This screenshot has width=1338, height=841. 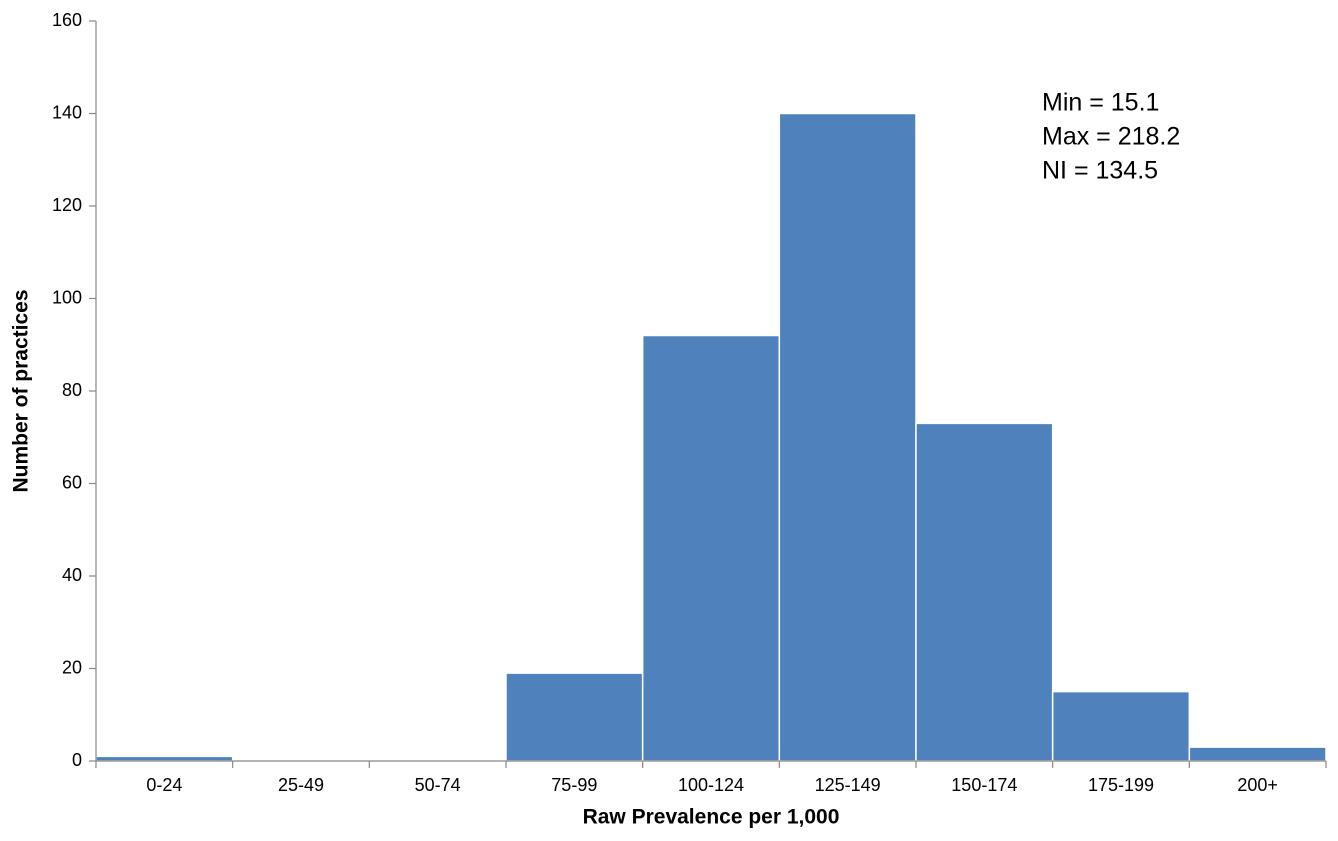 I want to click on x-axis-title: Raw Prevalence per 1,000, so click(x=711, y=817).